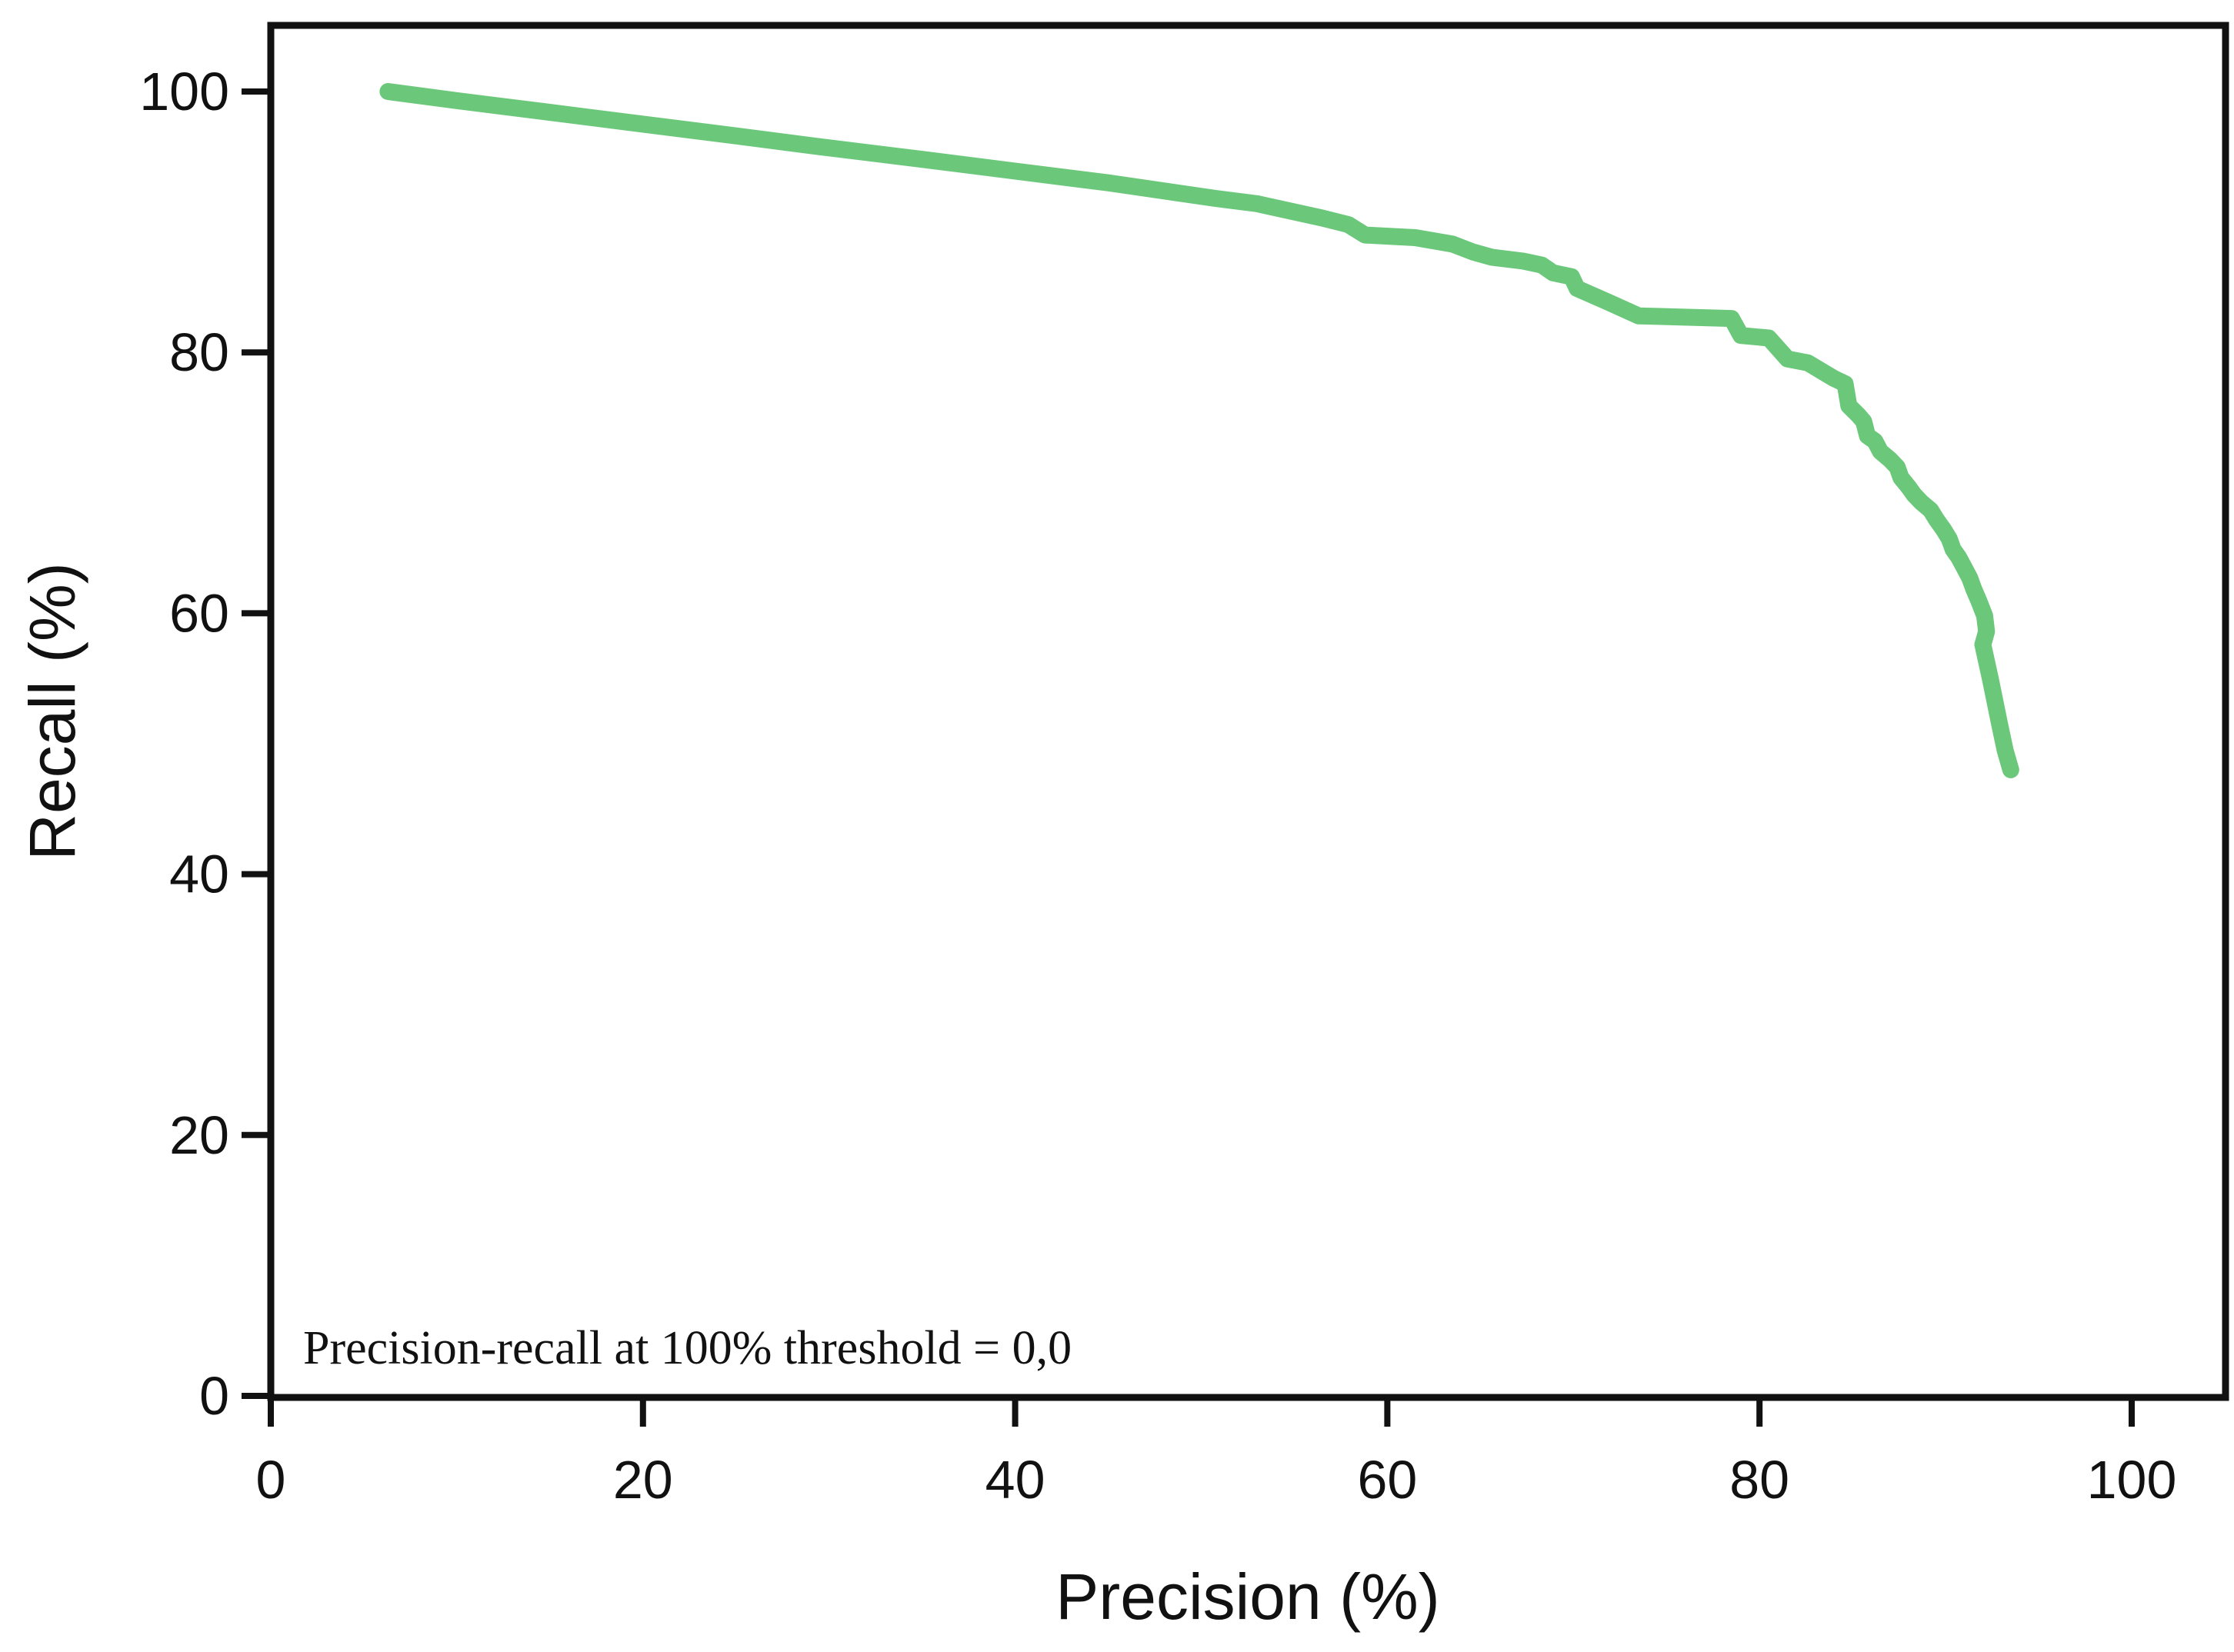 This screenshot has height=1652, width=2234. Describe the element at coordinates (1216, 1480) in the screenshot. I see `x-axis-tick-labels: 0 20 40 60 80 100` at that location.